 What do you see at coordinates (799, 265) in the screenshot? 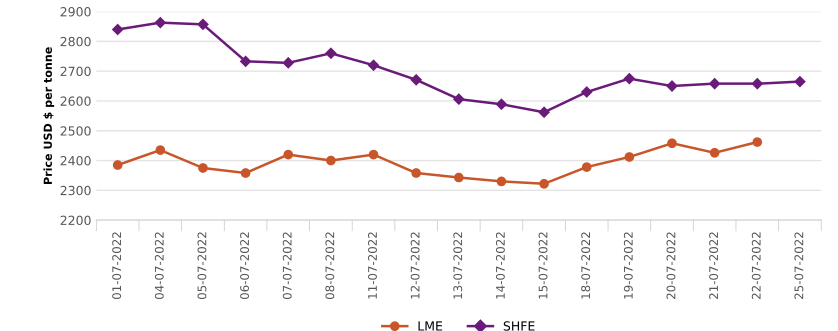
I see `x-tick-label: 25-07-2022` at bounding box center [799, 265].